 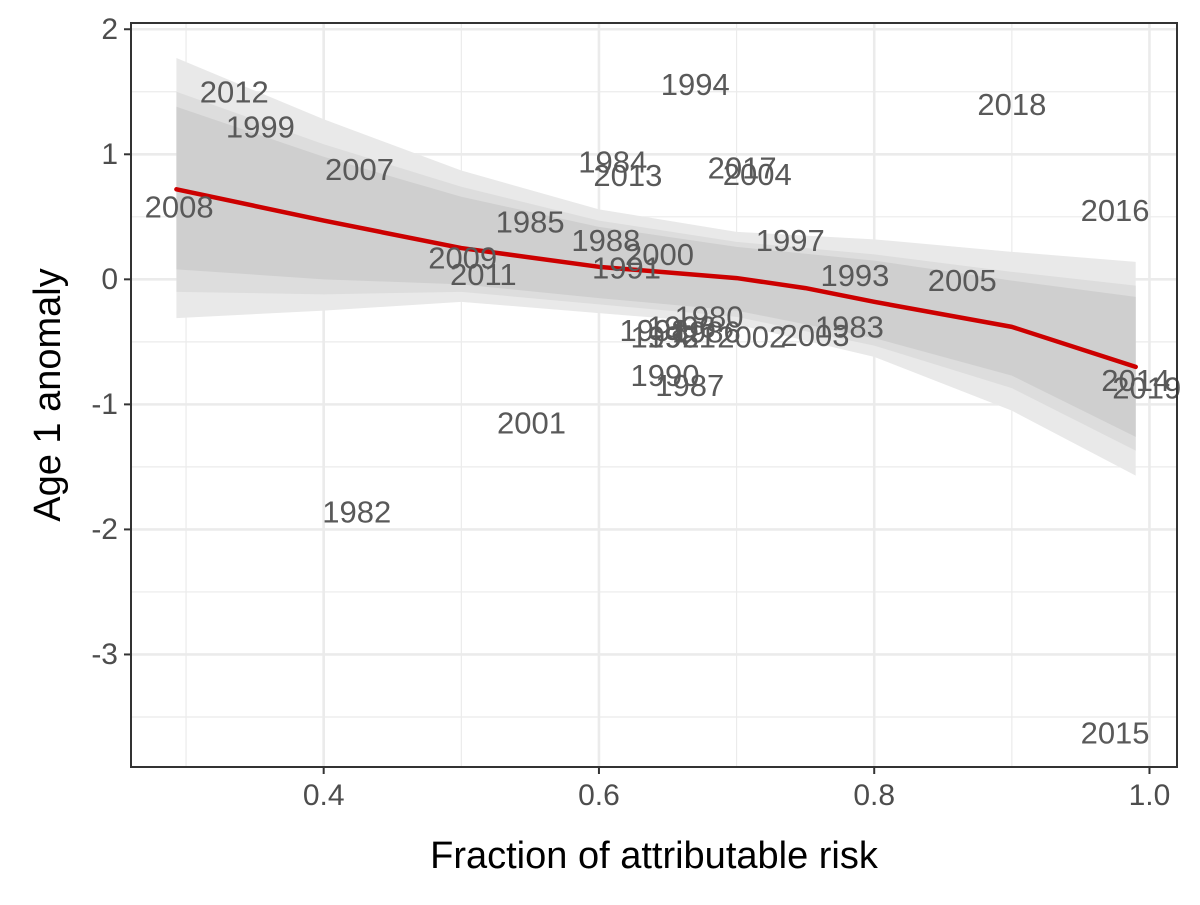 What do you see at coordinates (1011, 104) in the screenshot?
I see `point-label: 2018` at bounding box center [1011, 104].